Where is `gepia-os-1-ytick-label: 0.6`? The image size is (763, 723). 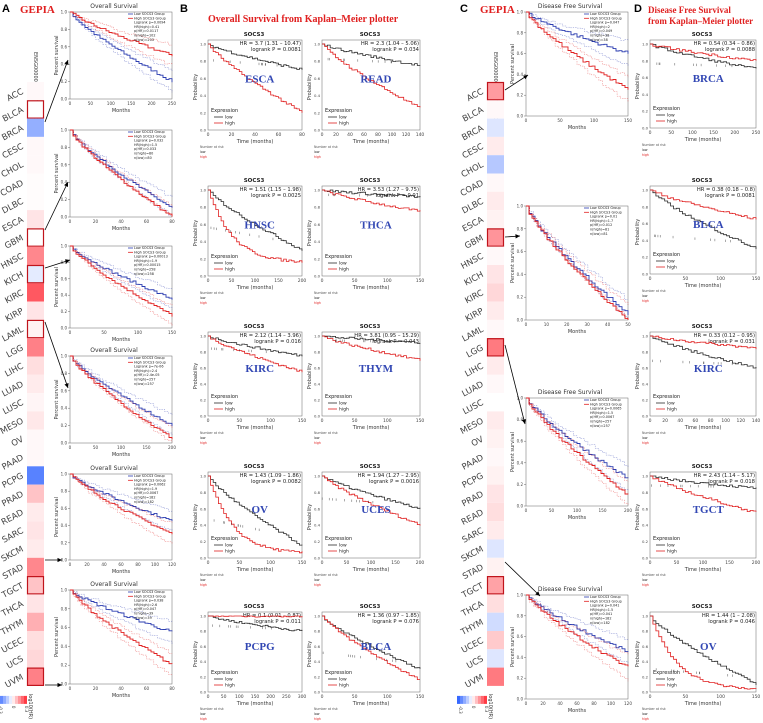
gepia-os-1-ytick-label: 0.6 is located at coordinates (64, 164).